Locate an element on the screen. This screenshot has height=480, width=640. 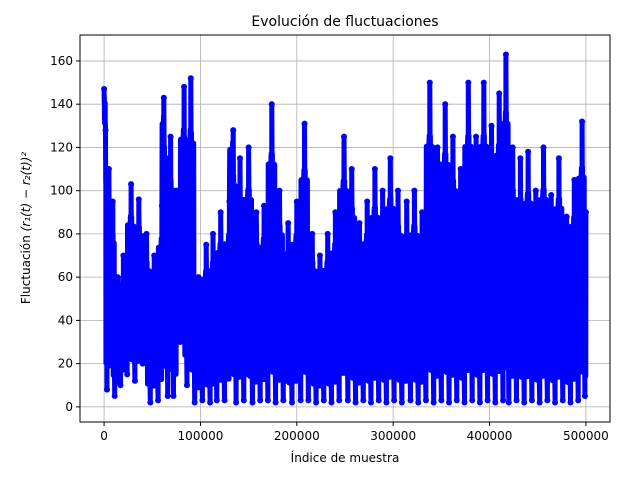
x-axis-ticks: 0 100000 200000 300000 400000 500000 is located at coordinates (354, 432).